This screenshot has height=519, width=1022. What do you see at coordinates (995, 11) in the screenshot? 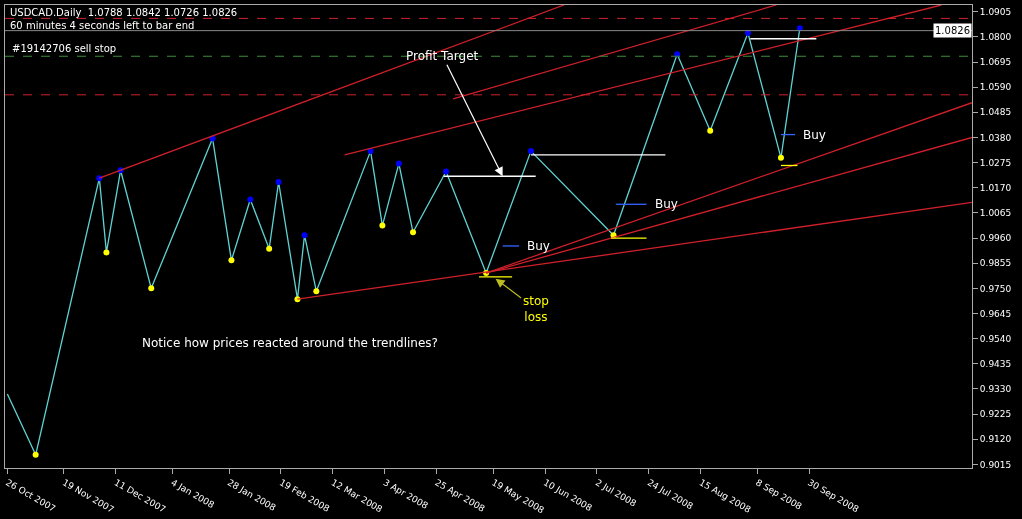
I see `y-tick-label: 1.0905` at bounding box center [995, 11].